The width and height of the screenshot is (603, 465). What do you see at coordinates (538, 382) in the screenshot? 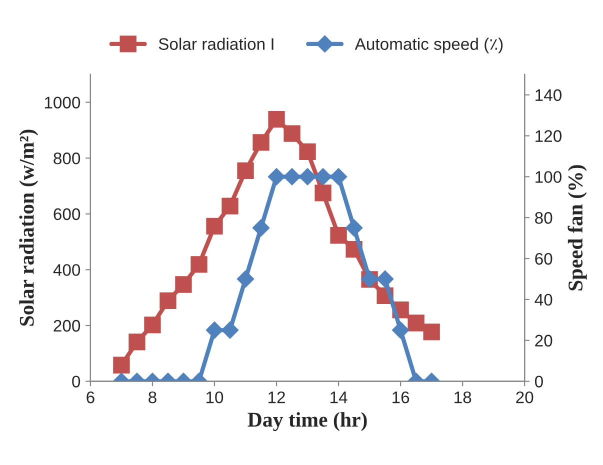
I see `y2-tick-label: 0` at bounding box center [538, 382].